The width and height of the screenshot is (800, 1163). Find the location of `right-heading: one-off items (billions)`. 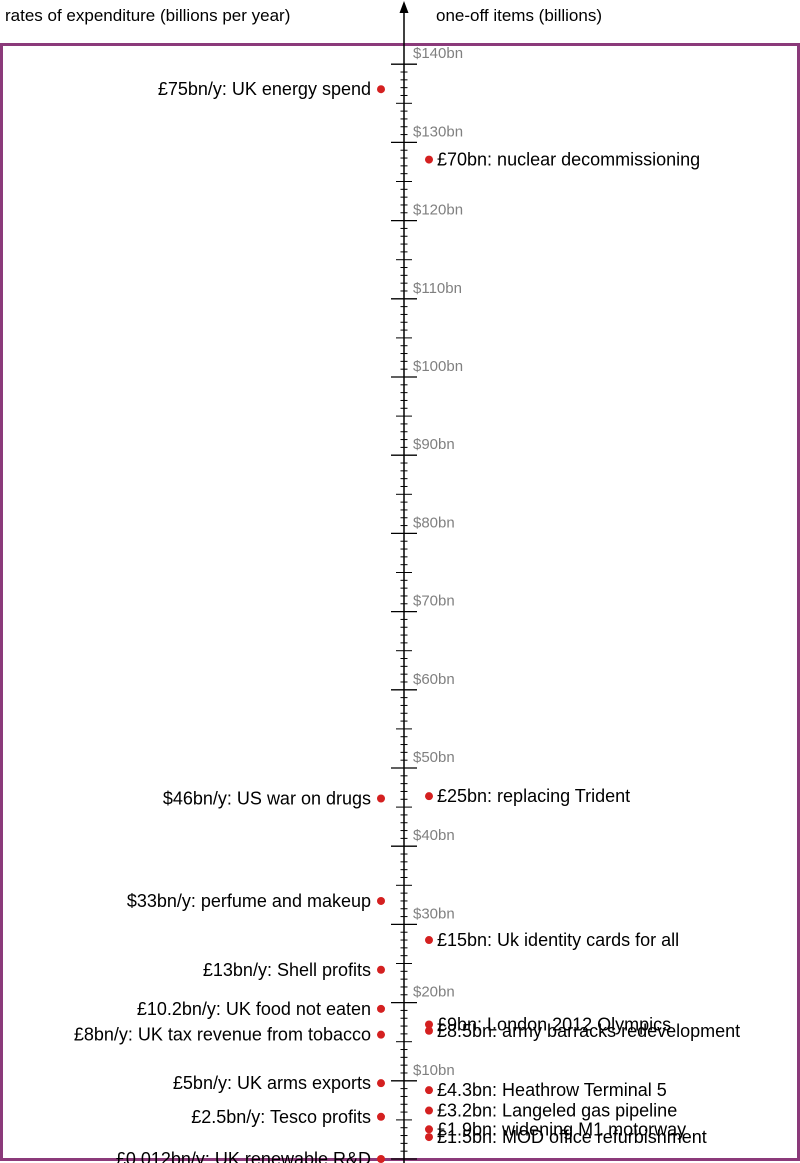

right-heading: one-off items (billions) is located at coordinates (519, 15).